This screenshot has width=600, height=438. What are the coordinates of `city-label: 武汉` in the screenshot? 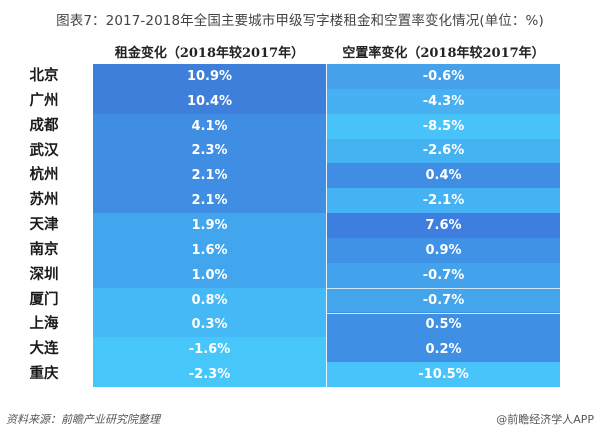 It's located at (44, 150).